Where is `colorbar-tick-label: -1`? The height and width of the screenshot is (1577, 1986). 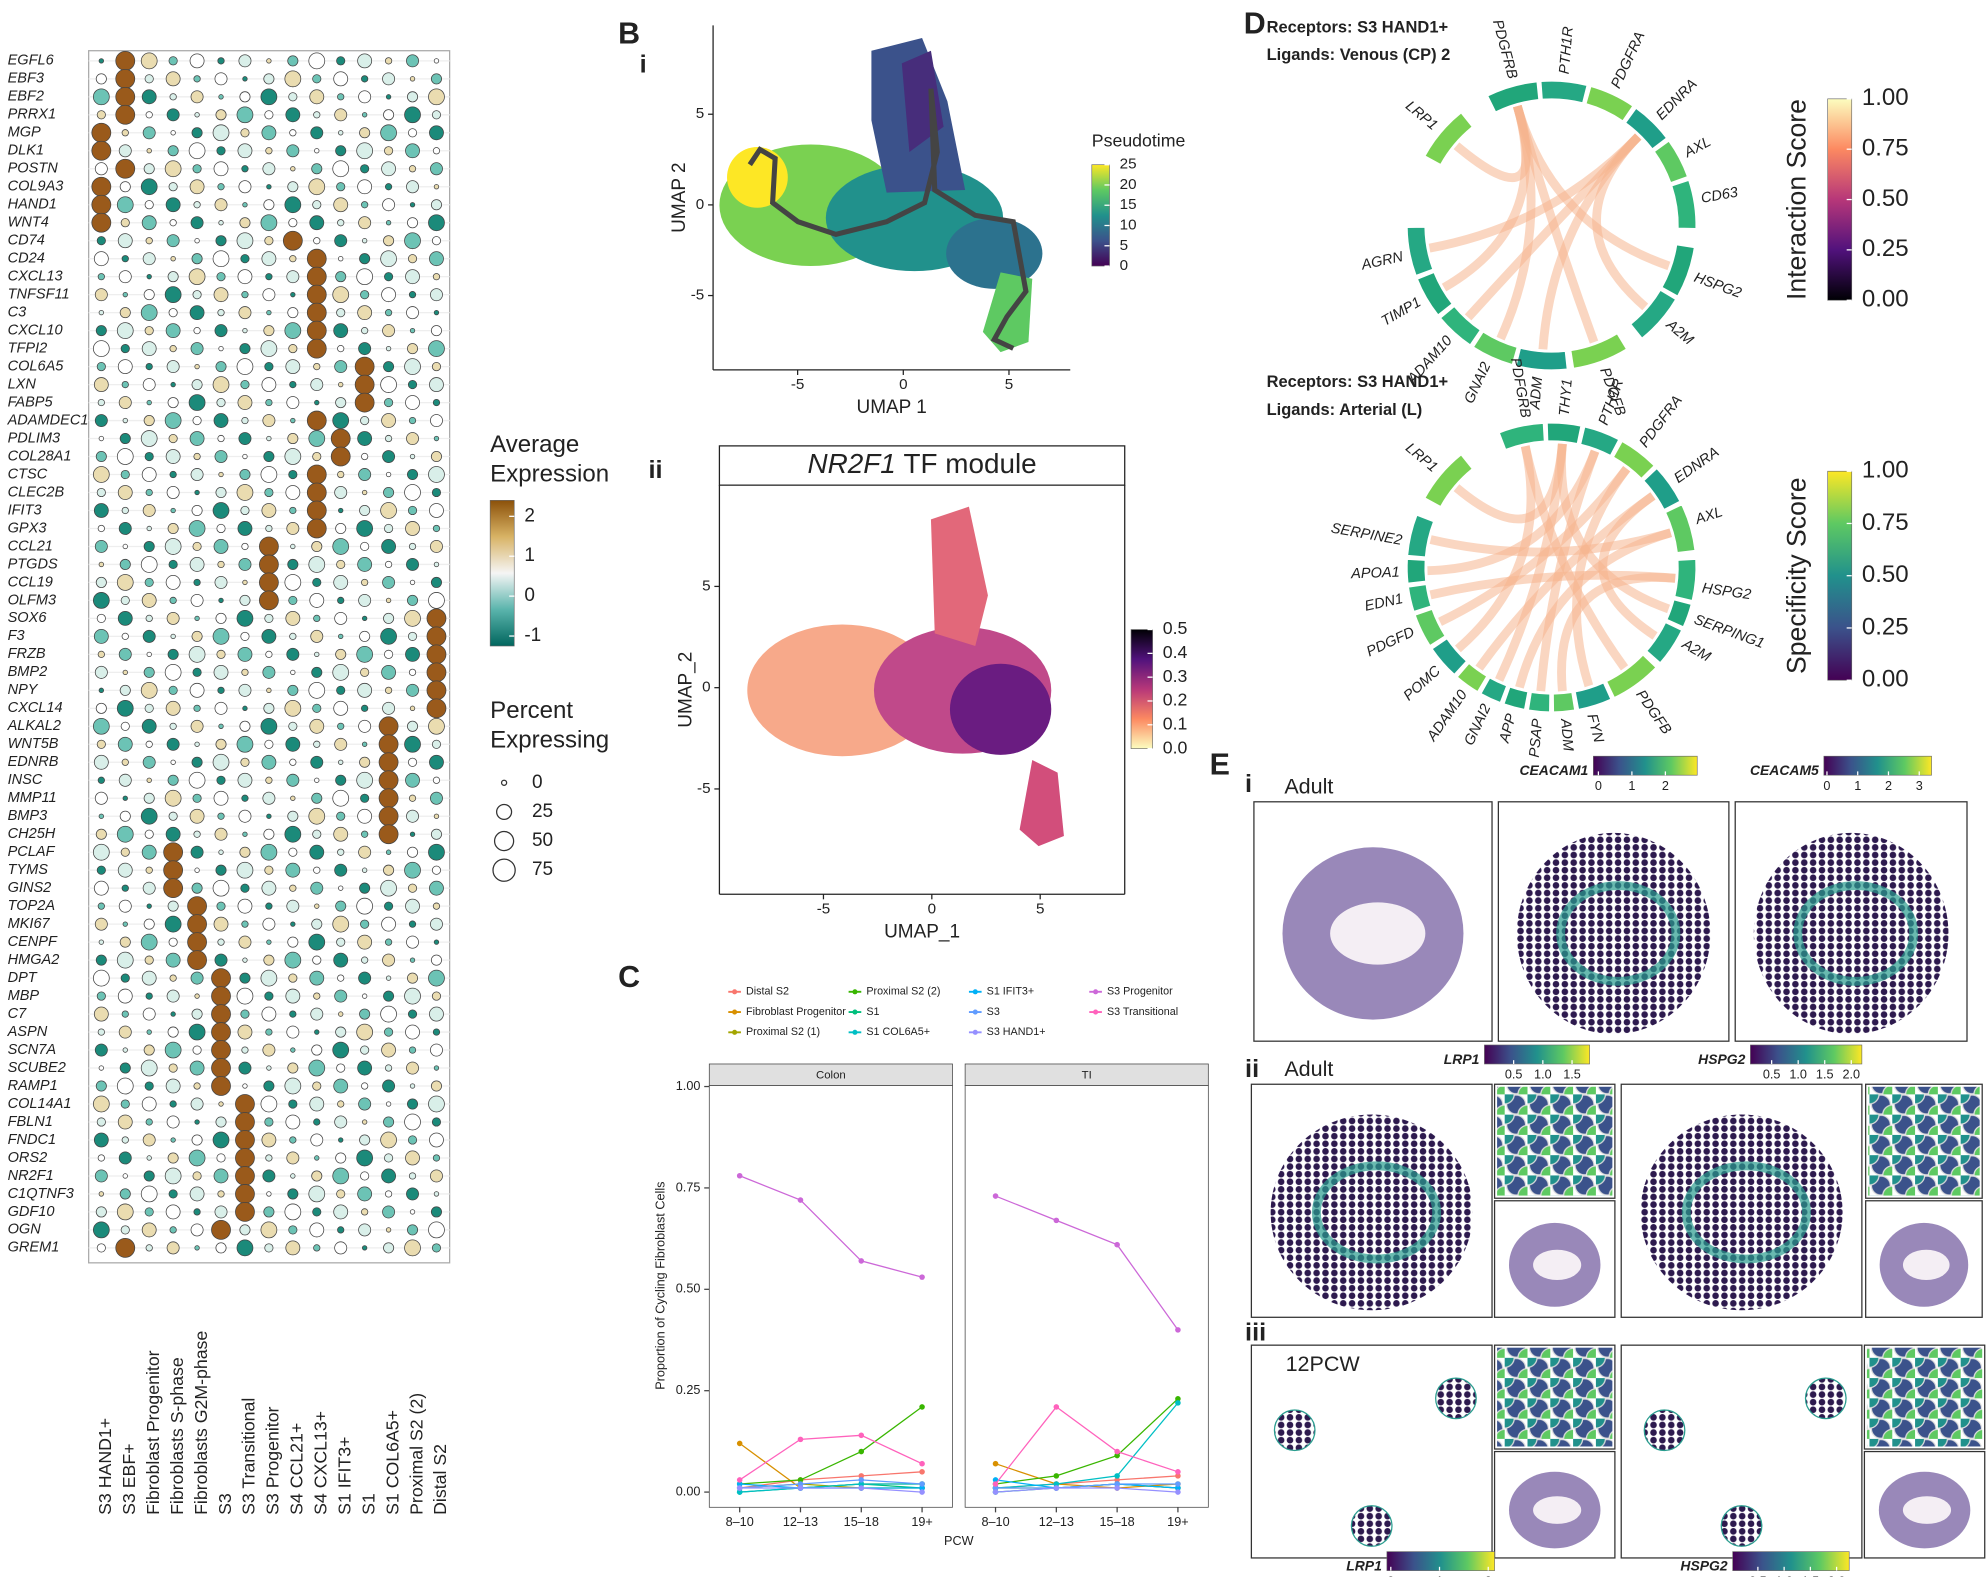
colorbar-tick-label: -1 is located at coordinates (532, 635).